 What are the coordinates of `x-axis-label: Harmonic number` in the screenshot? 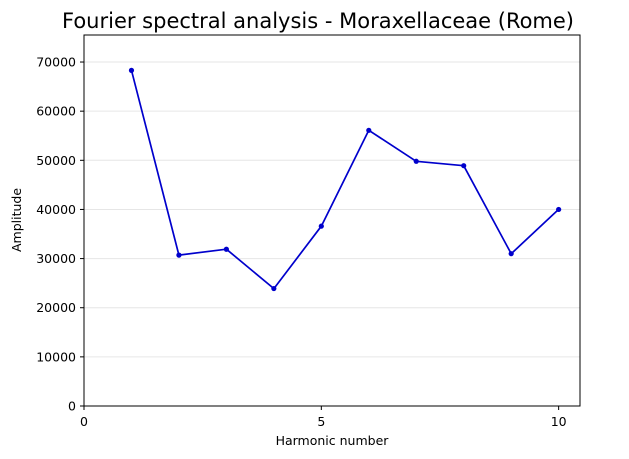 It's located at (333, 440).